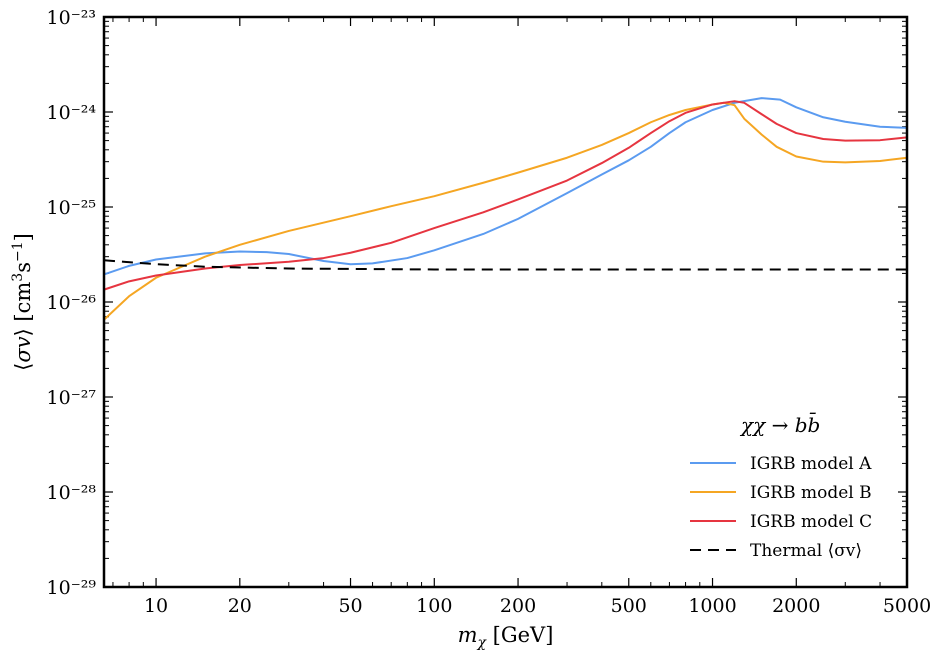 The height and width of the screenshot is (656, 941). I want to click on legend-title: χχ → bb̄, so click(779, 424).